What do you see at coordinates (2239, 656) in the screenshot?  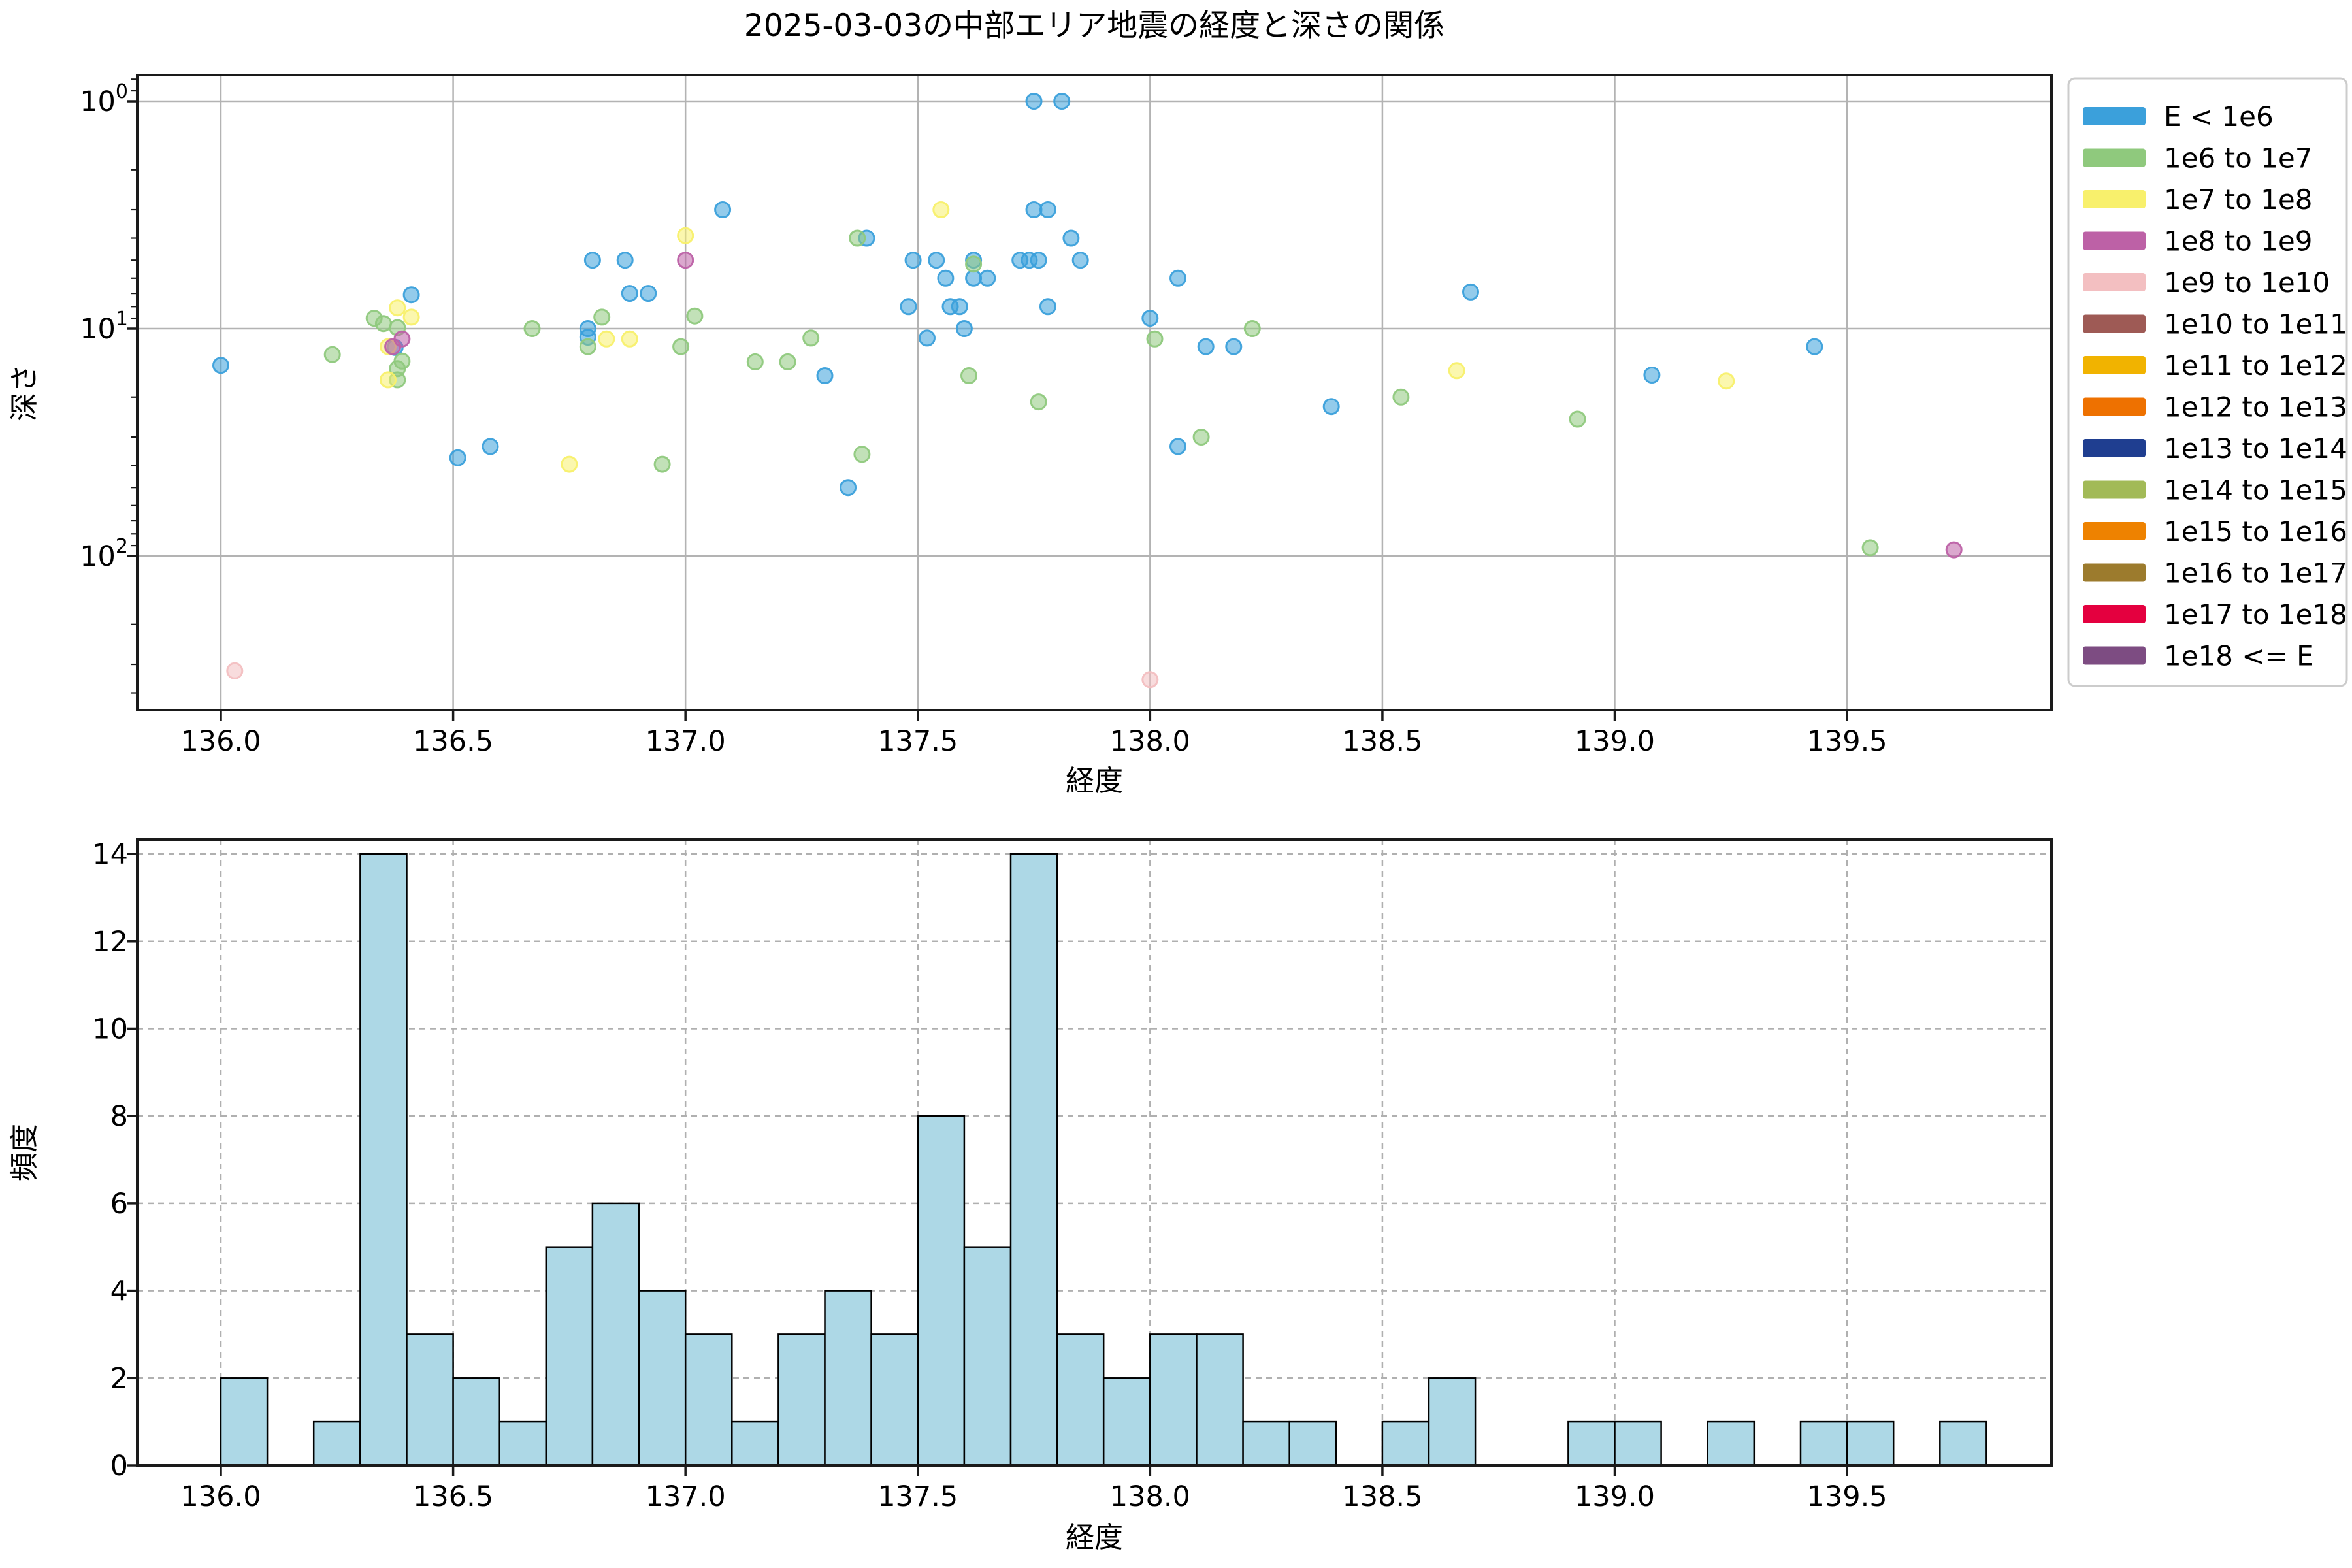 I see `legend-label: 1e18 <= E` at bounding box center [2239, 656].